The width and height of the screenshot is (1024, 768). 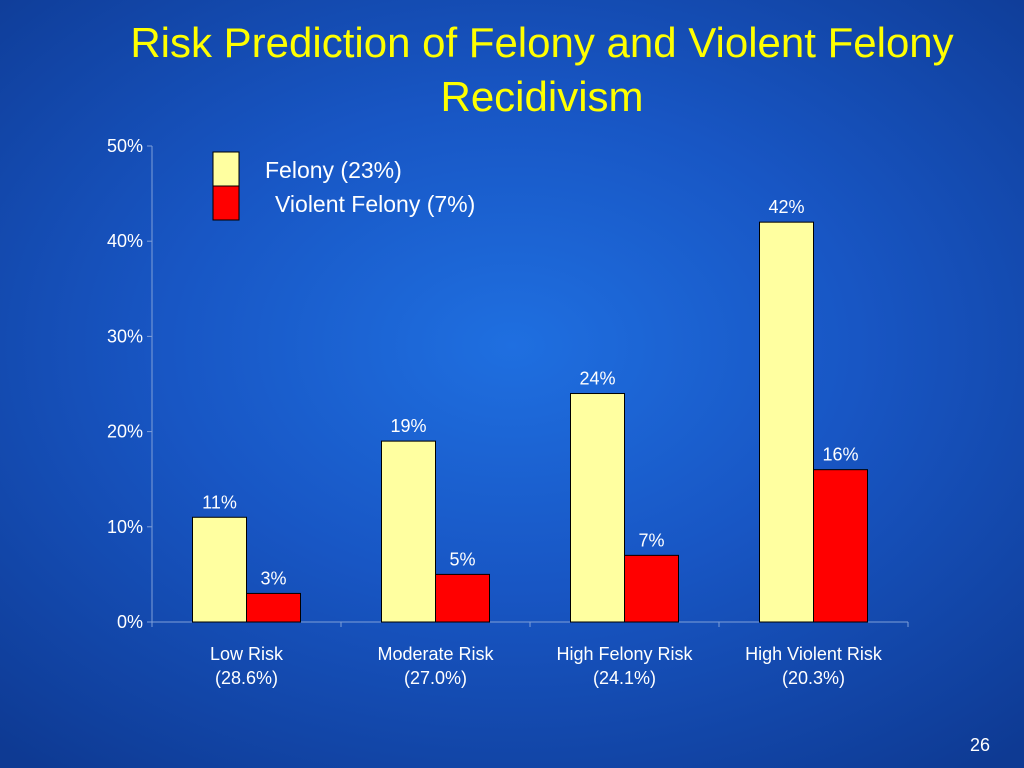 What do you see at coordinates (219, 502) in the screenshot?
I see `data-label: 11%` at bounding box center [219, 502].